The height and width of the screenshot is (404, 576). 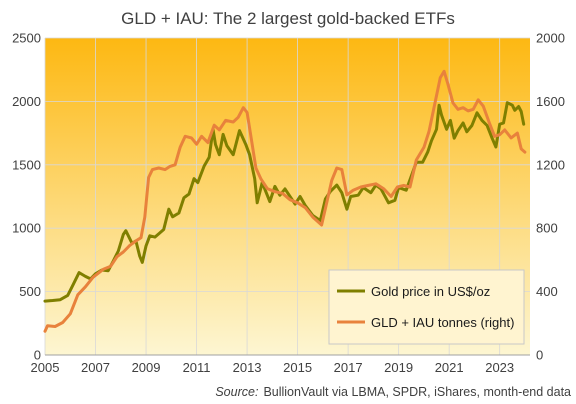 I want to click on legend-box, so click(x=426, y=307).